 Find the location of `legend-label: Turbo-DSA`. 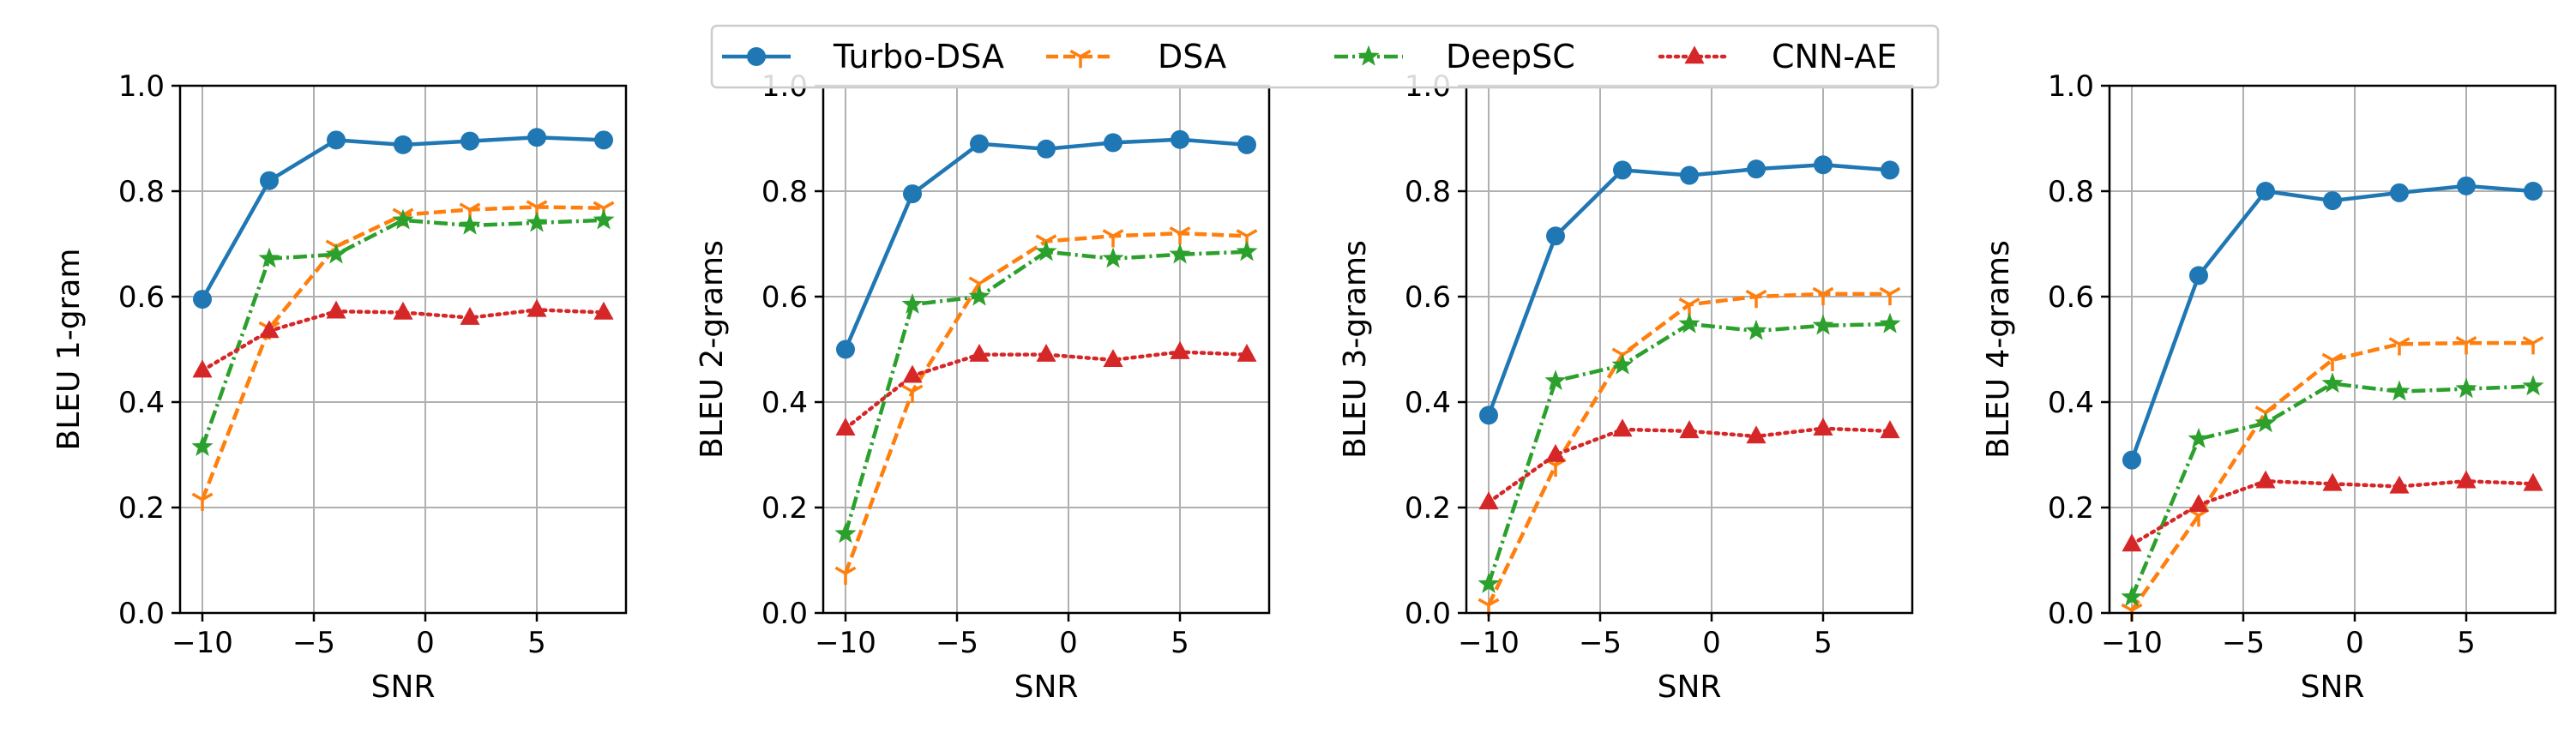

legend-label: Turbo-DSA is located at coordinates (918, 56).